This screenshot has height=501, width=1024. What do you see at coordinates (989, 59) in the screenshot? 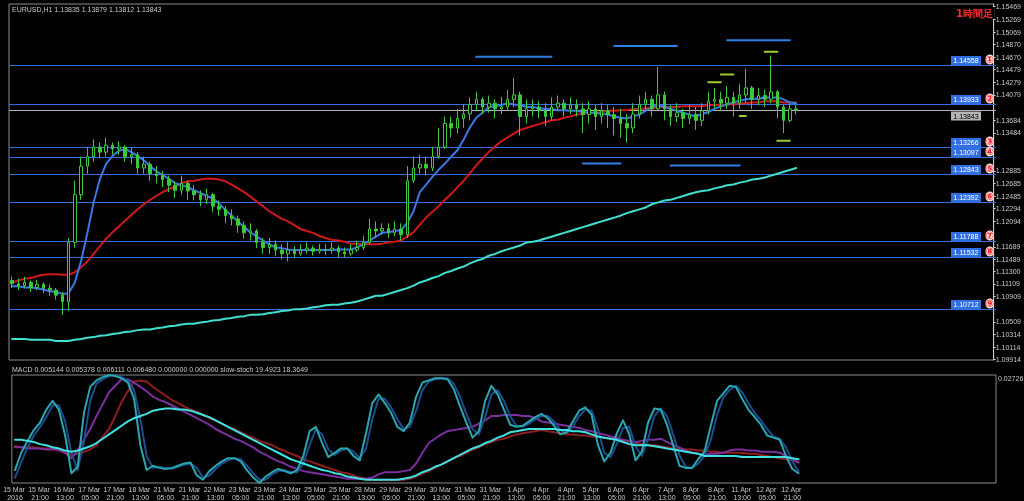
I see `ref-line-label: ①` at bounding box center [989, 59].